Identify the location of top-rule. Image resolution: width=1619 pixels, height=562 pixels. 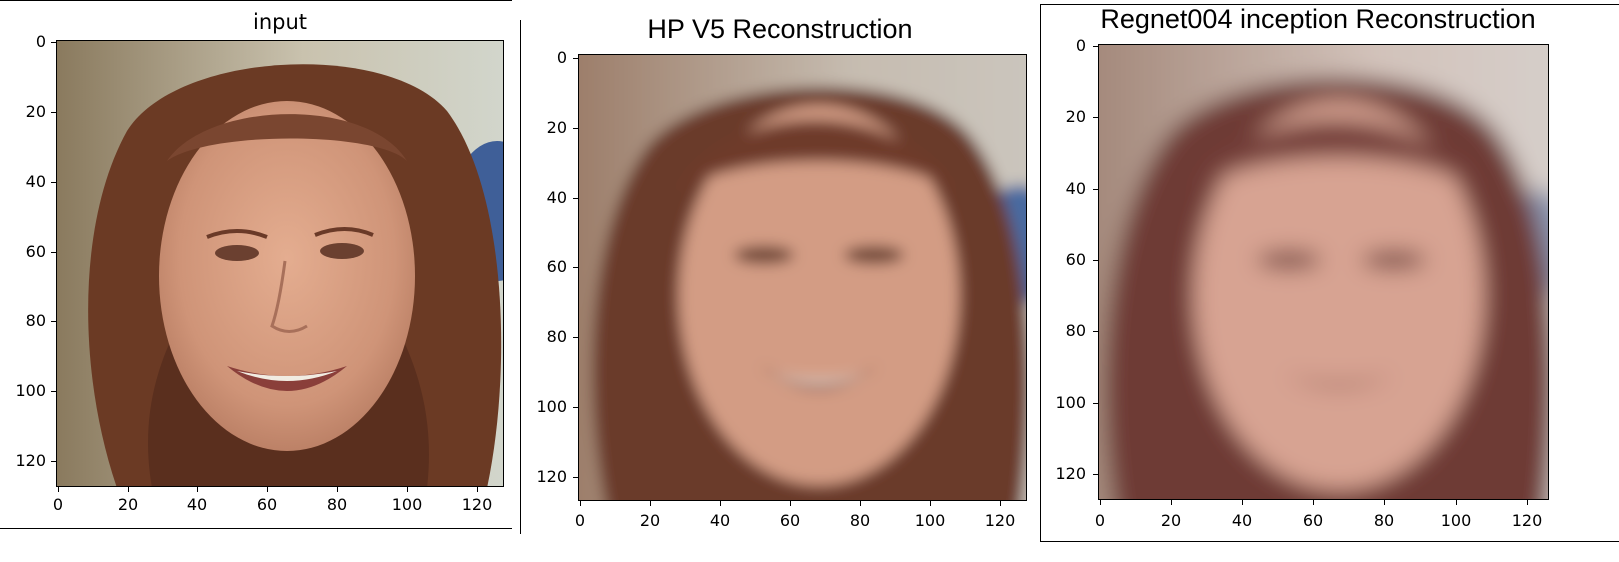
(256, 1).